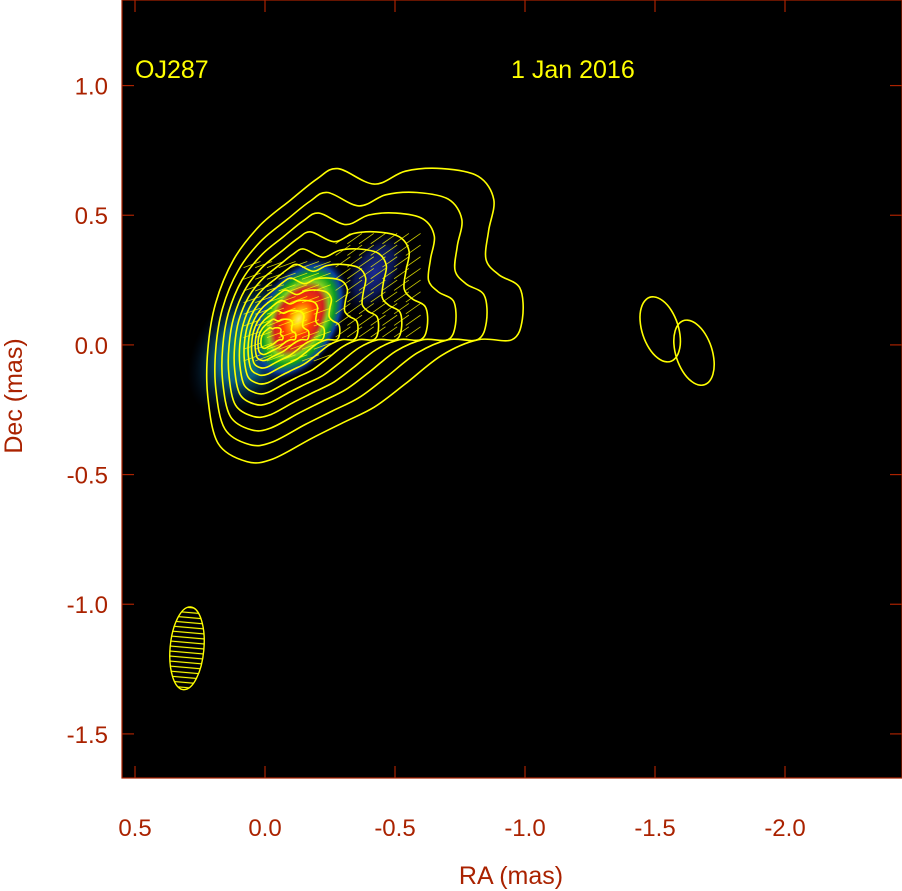 The image size is (902, 891). Describe the element at coordinates (784, 828) in the screenshot. I see `x-tick-label: -2.0` at that location.